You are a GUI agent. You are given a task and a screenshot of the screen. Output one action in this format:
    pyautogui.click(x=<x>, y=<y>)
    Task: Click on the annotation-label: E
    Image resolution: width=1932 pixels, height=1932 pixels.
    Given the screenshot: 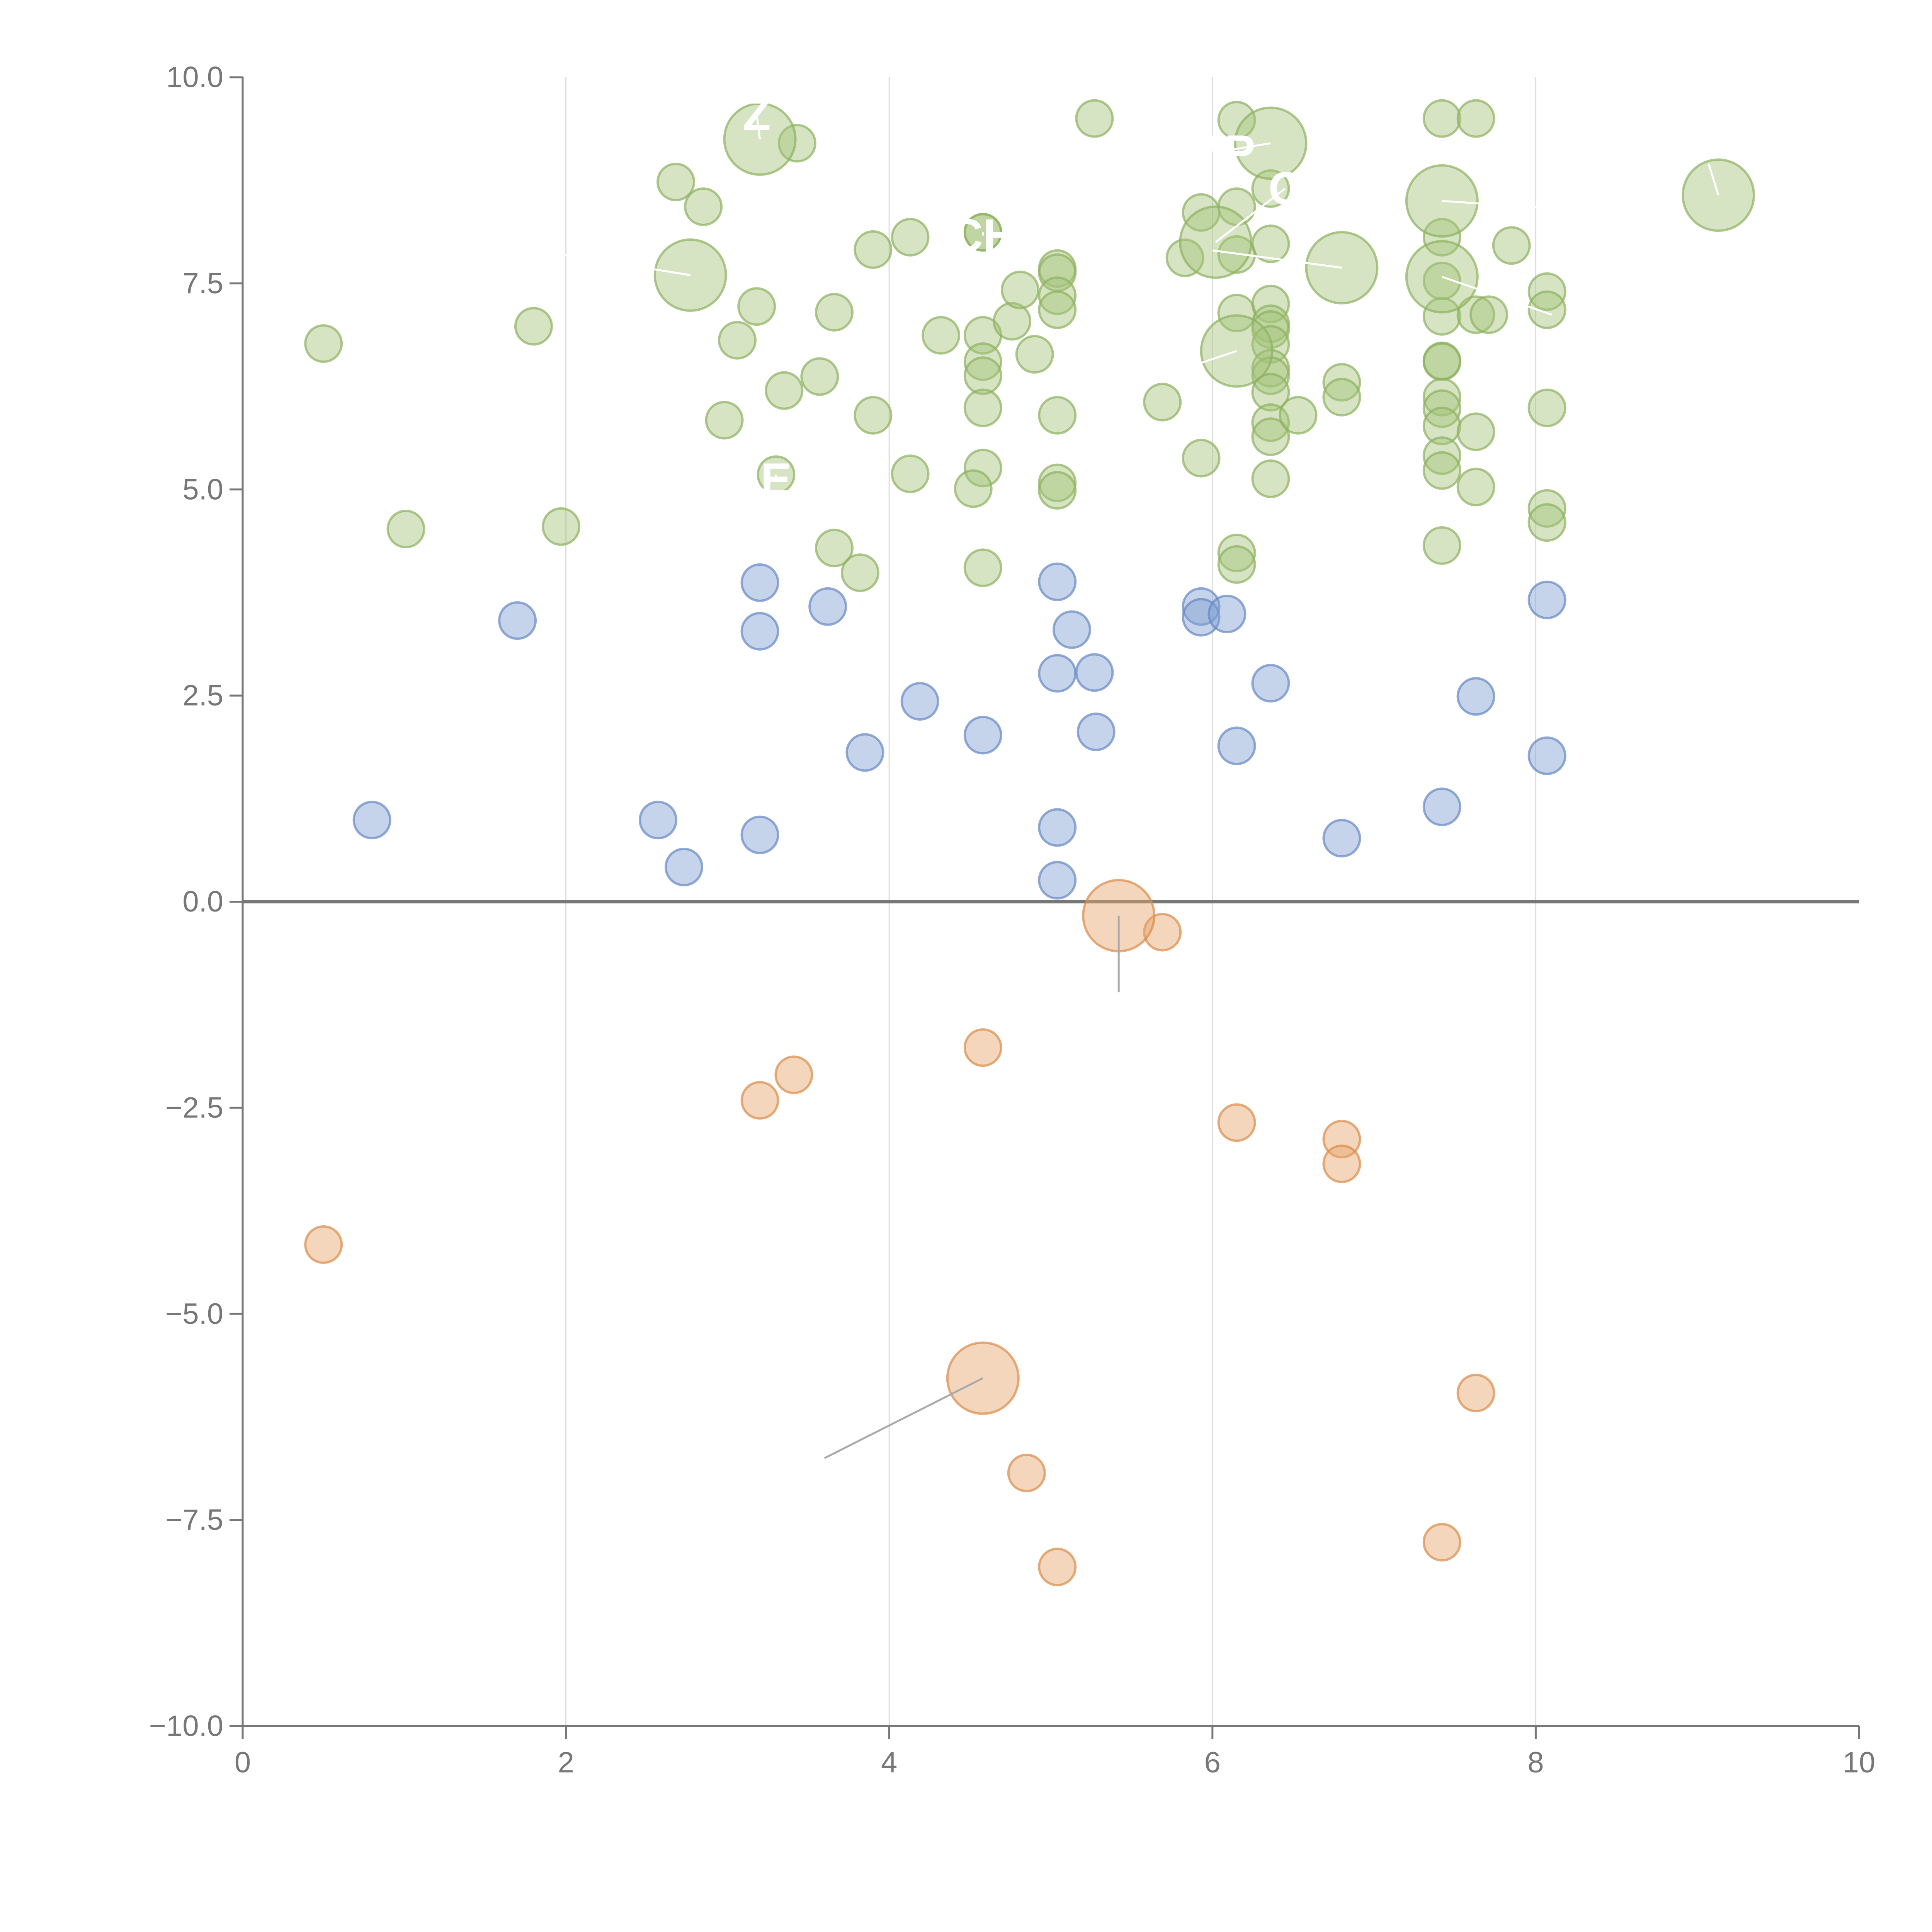 What is the action you would take?
    pyautogui.click(x=776, y=479)
    